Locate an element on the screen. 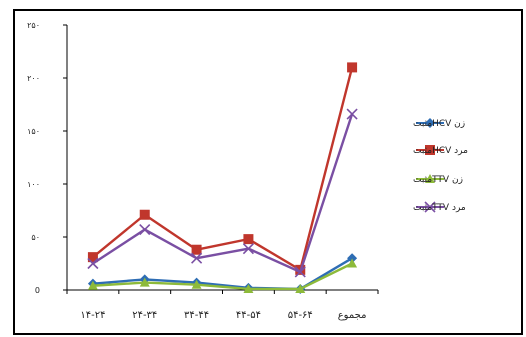 The image size is (526, 337). legend-entry-4: مرد TTVمثبت is located at coordinates (439, 207).